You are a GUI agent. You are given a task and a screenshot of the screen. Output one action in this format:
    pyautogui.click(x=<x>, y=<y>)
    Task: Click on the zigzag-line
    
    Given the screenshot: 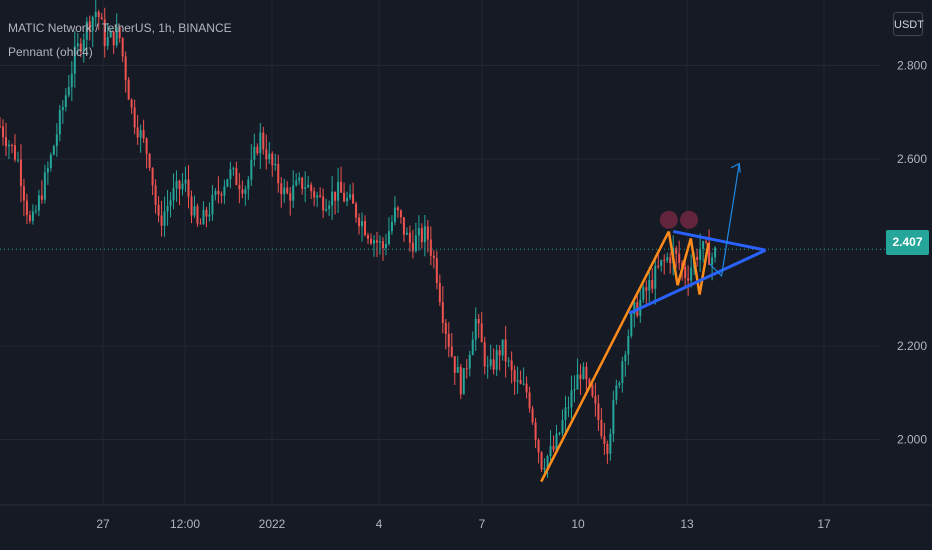 What is the action you would take?
    pyautogui.click(x=688, y=263)
    